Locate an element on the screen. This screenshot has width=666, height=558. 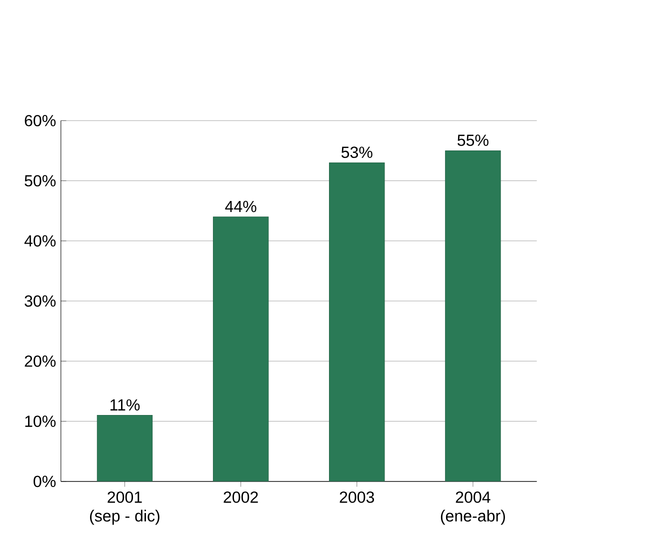
data-label: 11% is located at coordinates (125, 405).